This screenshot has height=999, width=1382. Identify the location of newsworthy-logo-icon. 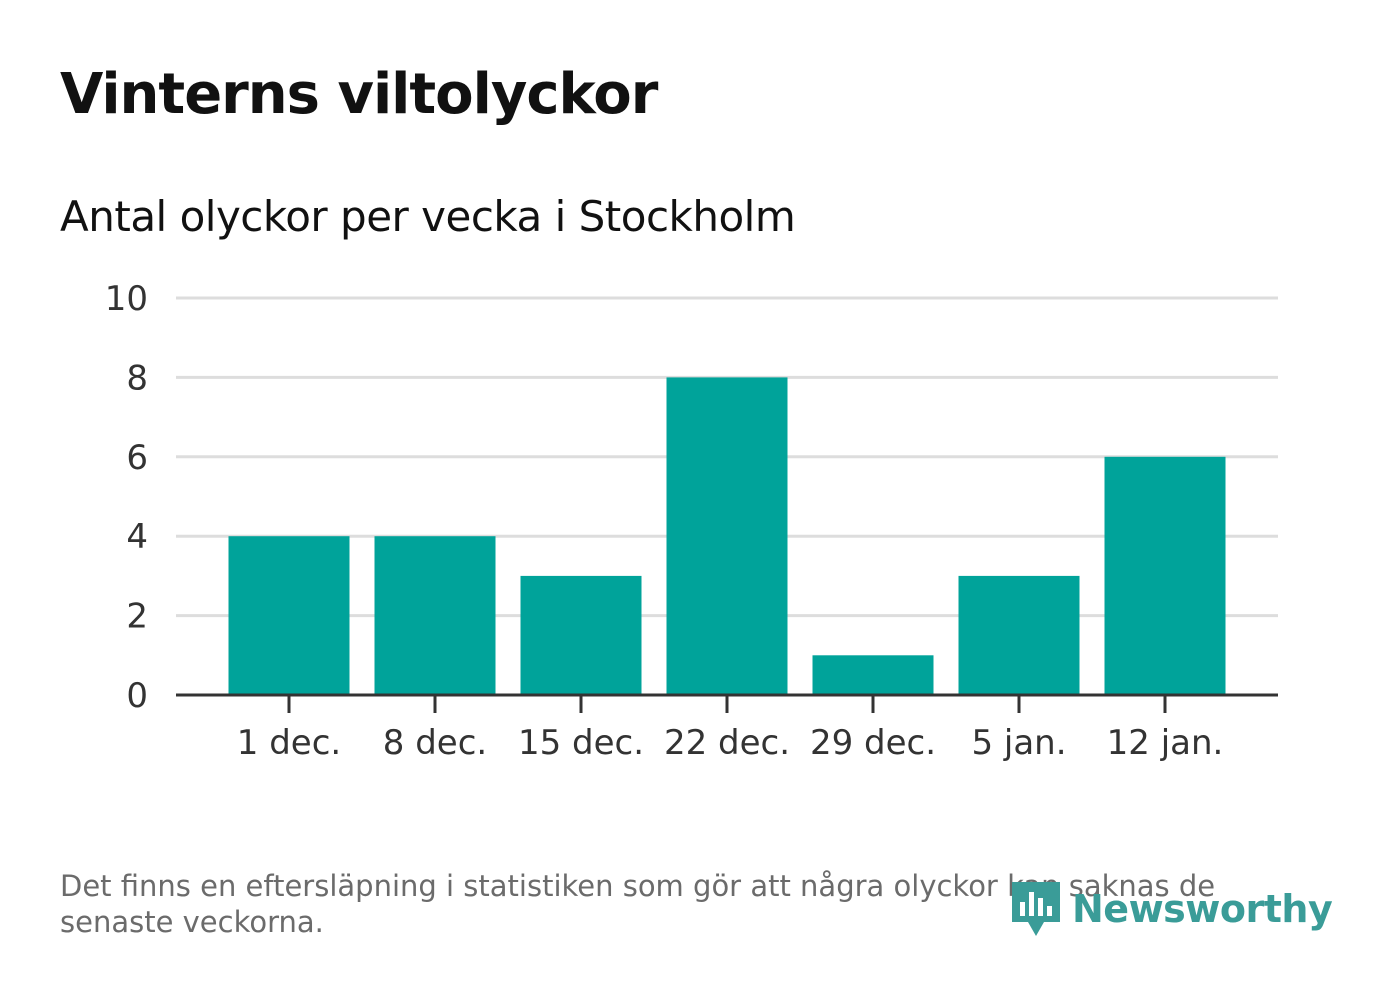
(1036, 909).